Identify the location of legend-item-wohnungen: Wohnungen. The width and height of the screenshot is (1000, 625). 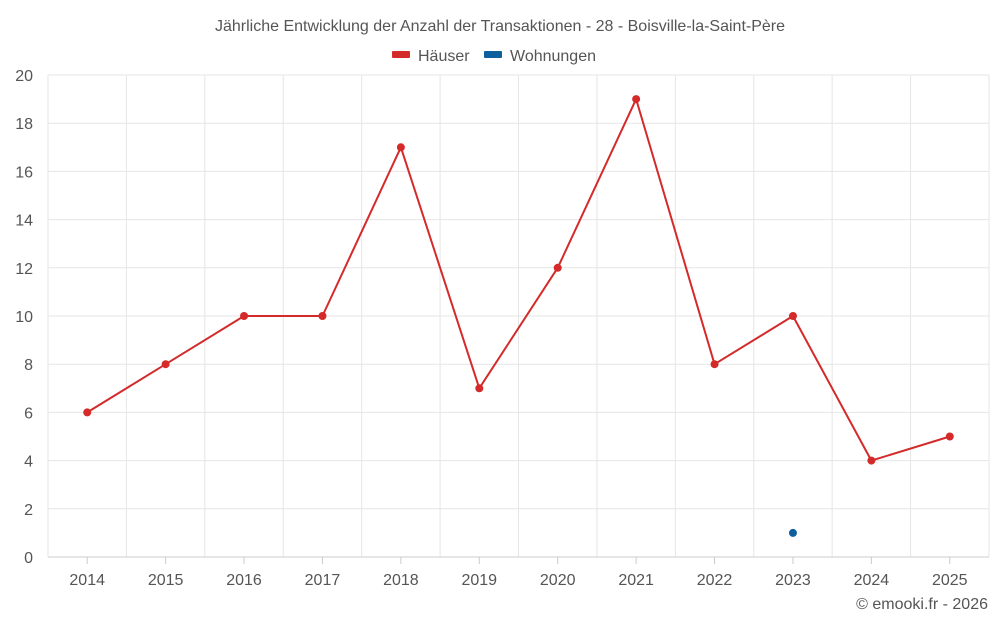
(540, 56).